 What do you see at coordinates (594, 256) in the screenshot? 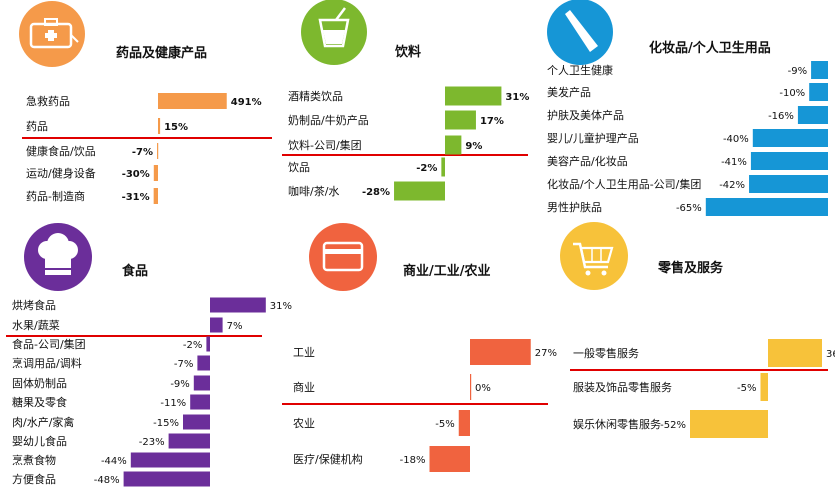
I see `shopping-cart-icon` at bounding box center [594, 256].